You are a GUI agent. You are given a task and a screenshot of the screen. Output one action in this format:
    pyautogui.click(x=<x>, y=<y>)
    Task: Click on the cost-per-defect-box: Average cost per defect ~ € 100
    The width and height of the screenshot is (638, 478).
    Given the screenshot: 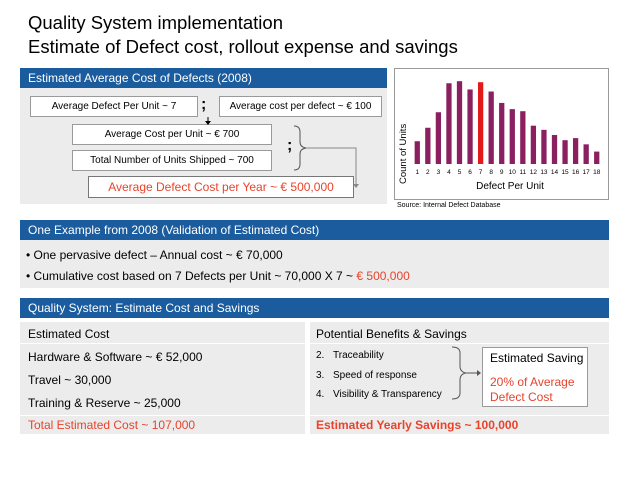 What is the action you would take?
    pyautogui.click(x=300, y=106)
    